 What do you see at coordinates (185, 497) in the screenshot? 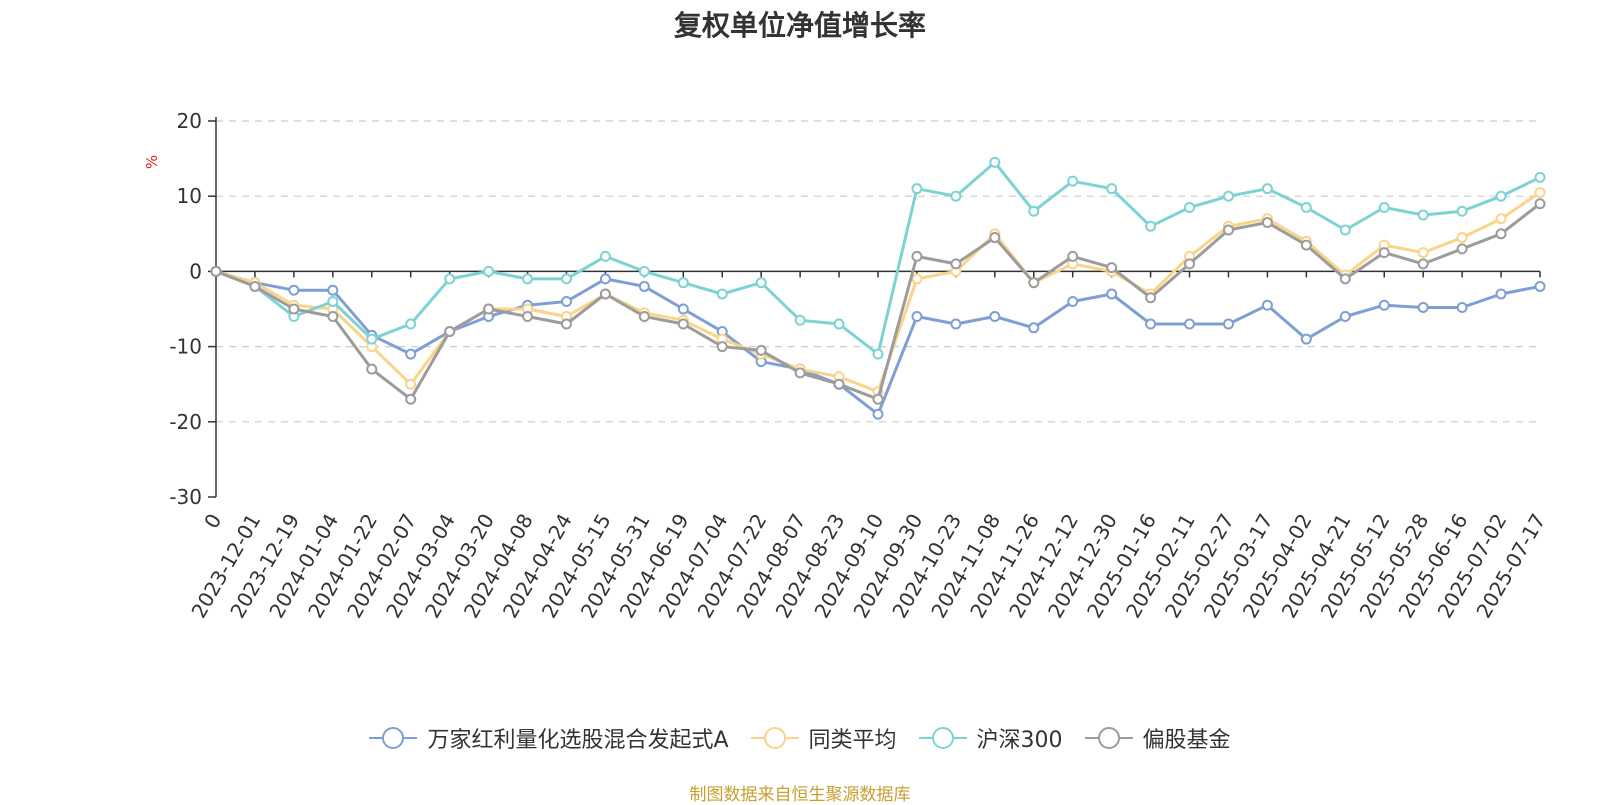
I see `y-tick-label: -30` at bounding box center [185, 497].